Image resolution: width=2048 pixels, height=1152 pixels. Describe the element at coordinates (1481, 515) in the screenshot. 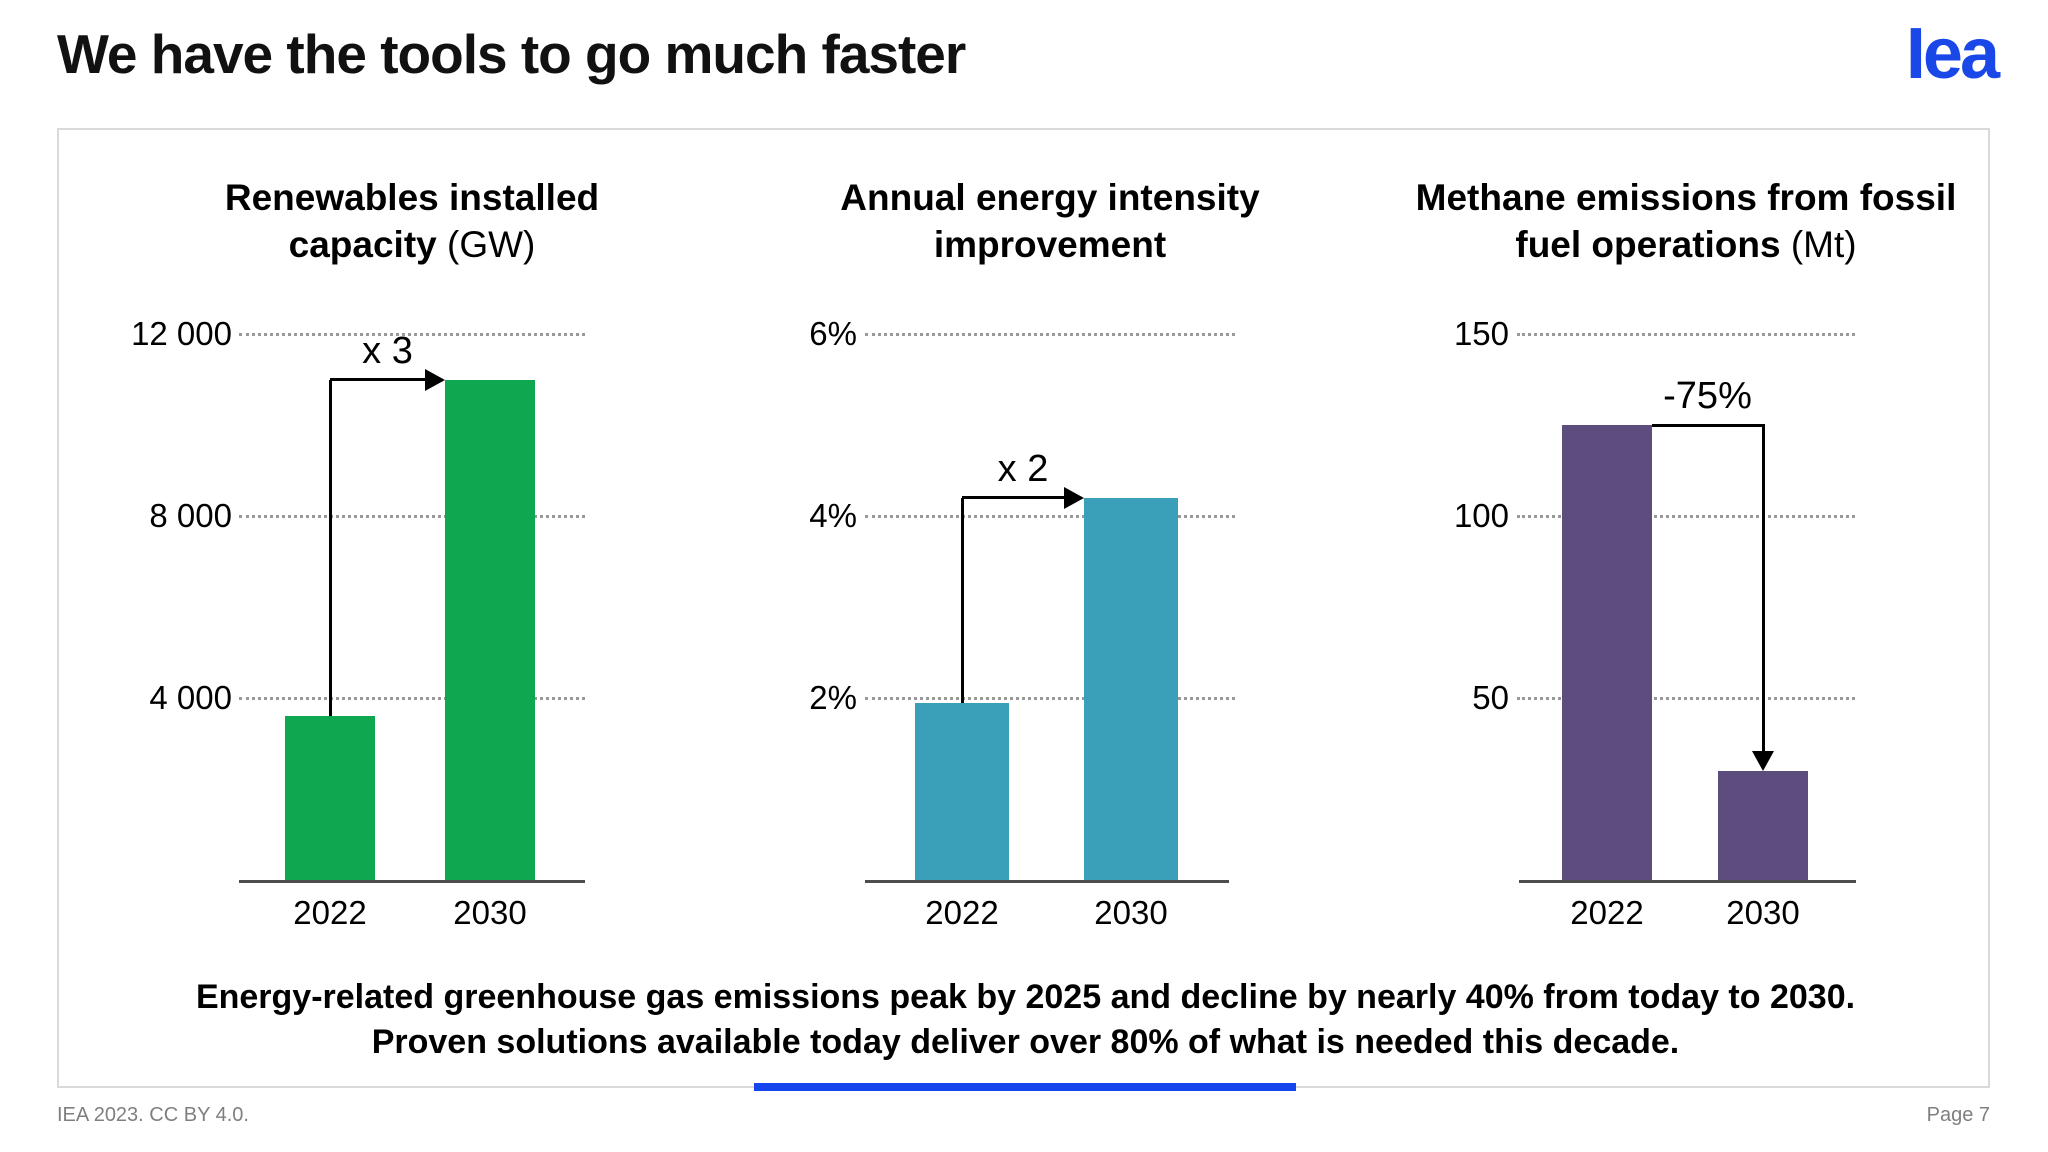

I see `y-tick-label: 100` at that location.